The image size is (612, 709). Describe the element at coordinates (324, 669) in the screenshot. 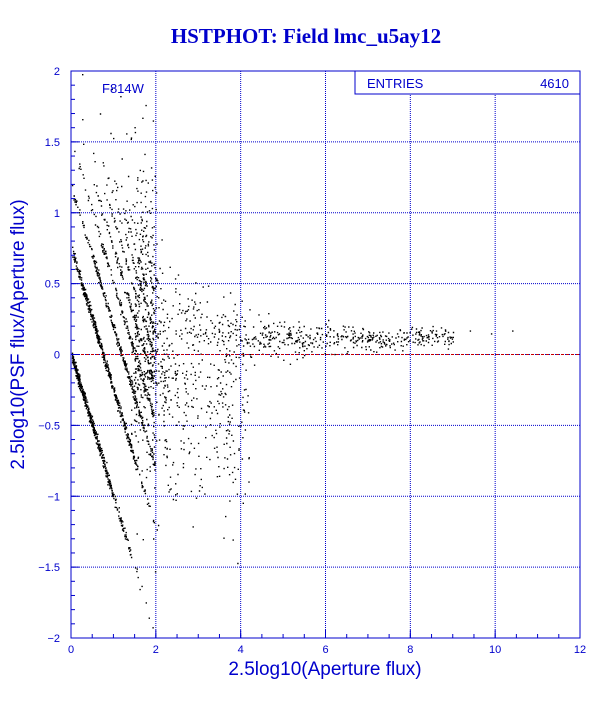

I see `x-axis-label: 2.5log10(Aperture flux)` at that location.